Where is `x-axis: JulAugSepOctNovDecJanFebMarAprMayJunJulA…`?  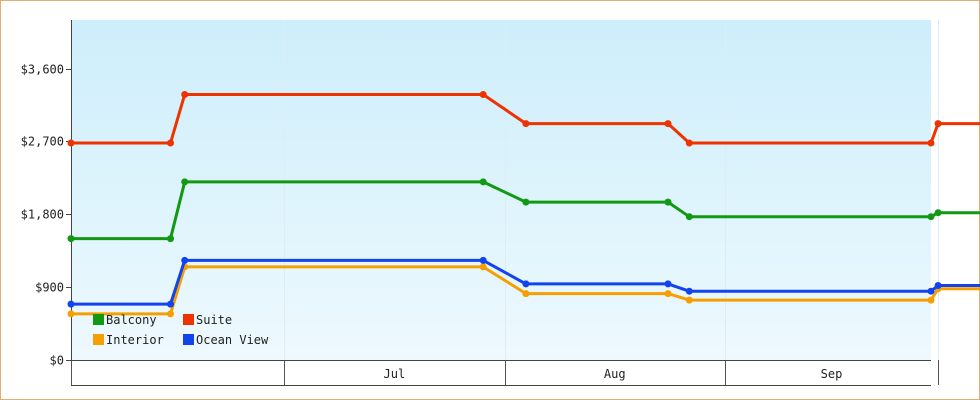 x-axis: JulAugSepOctNovDecJanFebMarAprMayJunJulA… is located at coordinates (505, 373).